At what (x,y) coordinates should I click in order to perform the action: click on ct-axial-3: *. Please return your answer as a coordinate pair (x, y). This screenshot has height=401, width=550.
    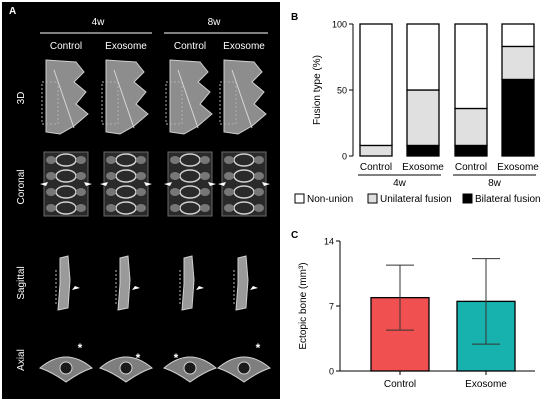
    Looking at the image, I should click on (190, 367).